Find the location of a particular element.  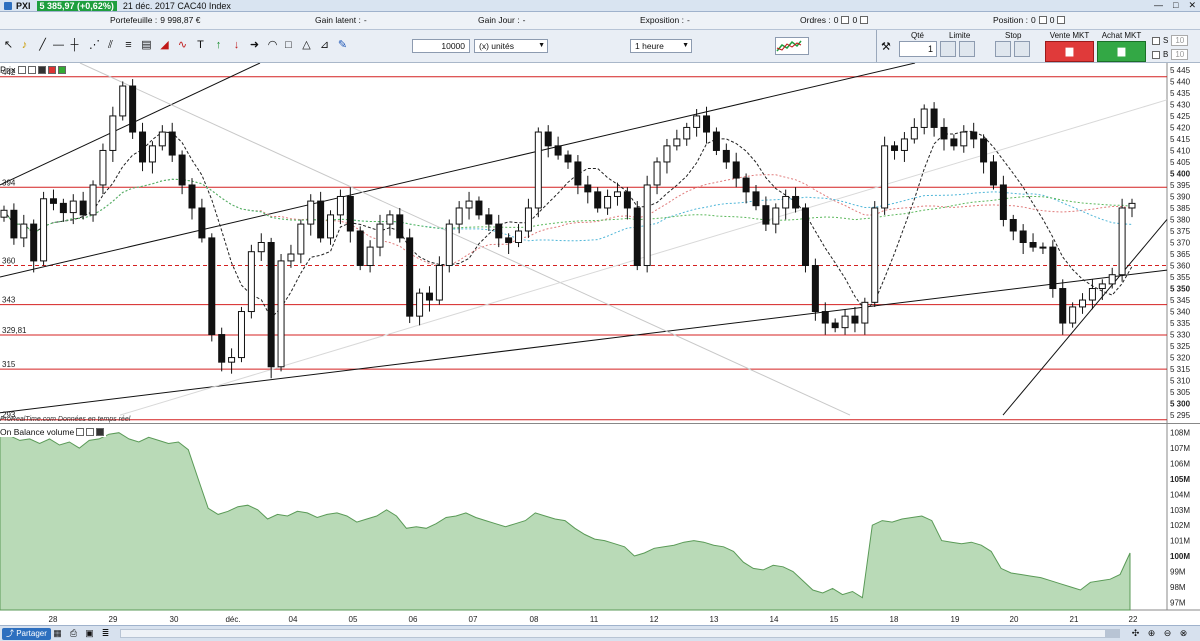

arrow-up-icon: ↑ is located at coordinates (218, 45).